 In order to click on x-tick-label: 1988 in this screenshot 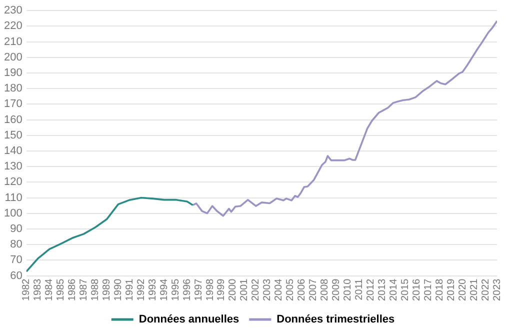, I will do `click(95, 290)`.